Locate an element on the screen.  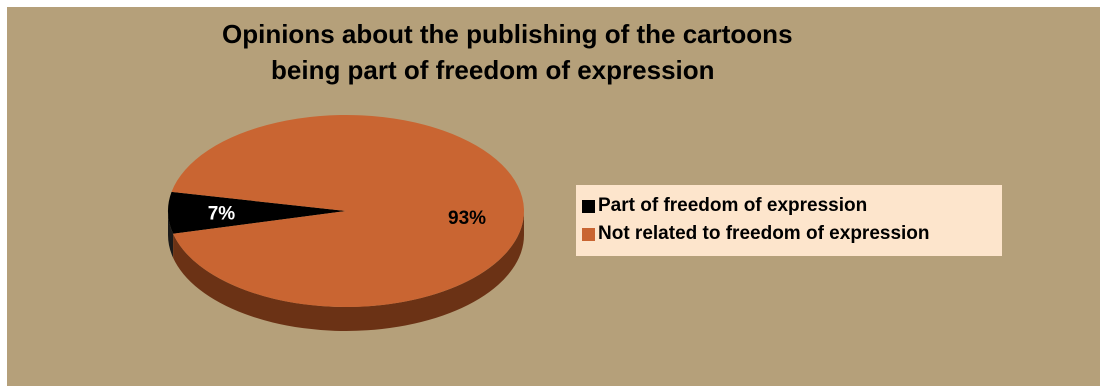
legend-item-part-of-freedom: Part of freedom of expression is located at coordinates (789, 206).